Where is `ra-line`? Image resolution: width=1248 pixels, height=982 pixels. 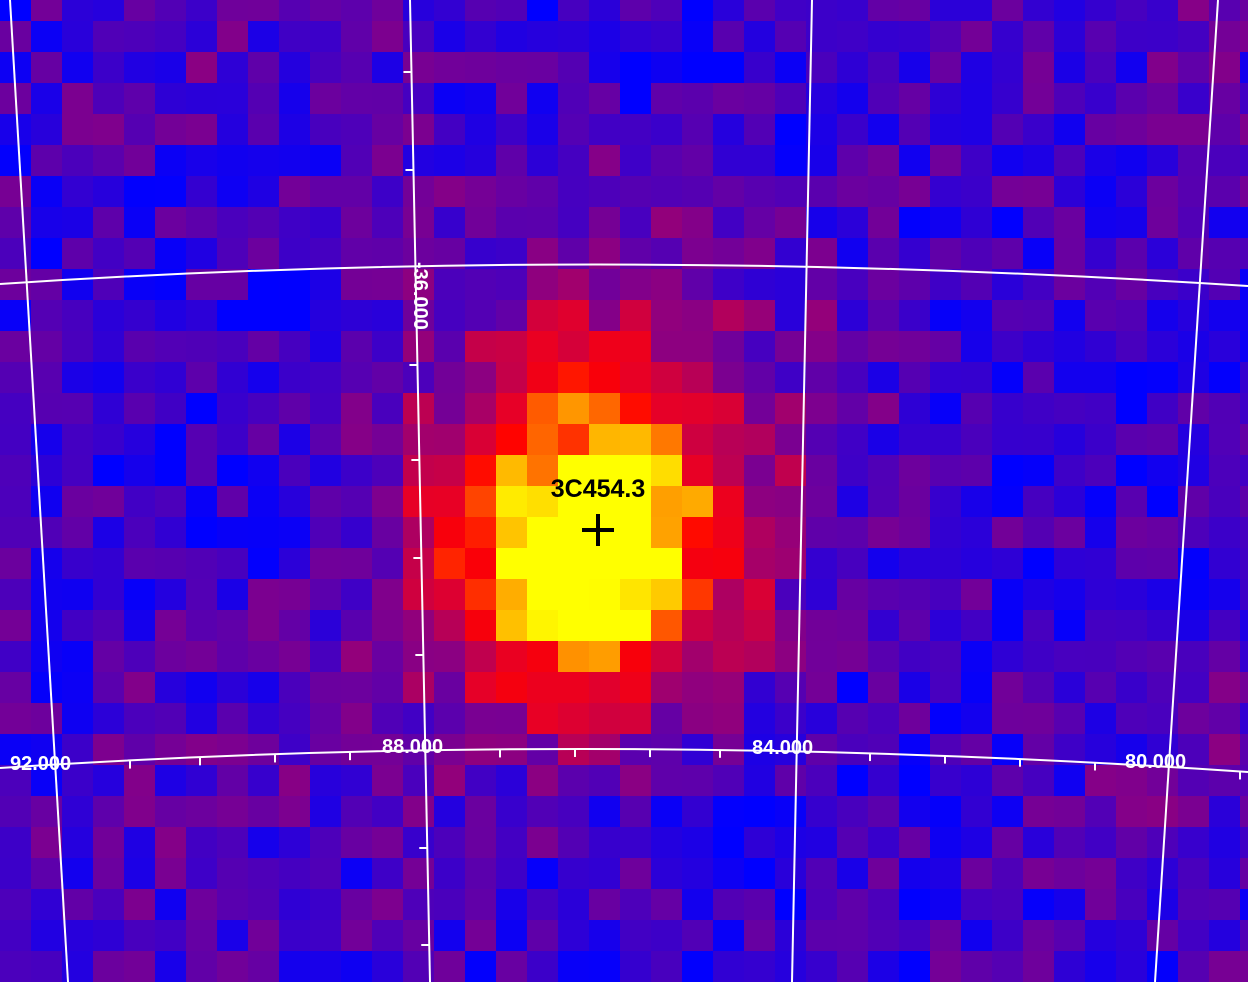
ra-line is located at coordinates (39, 491).